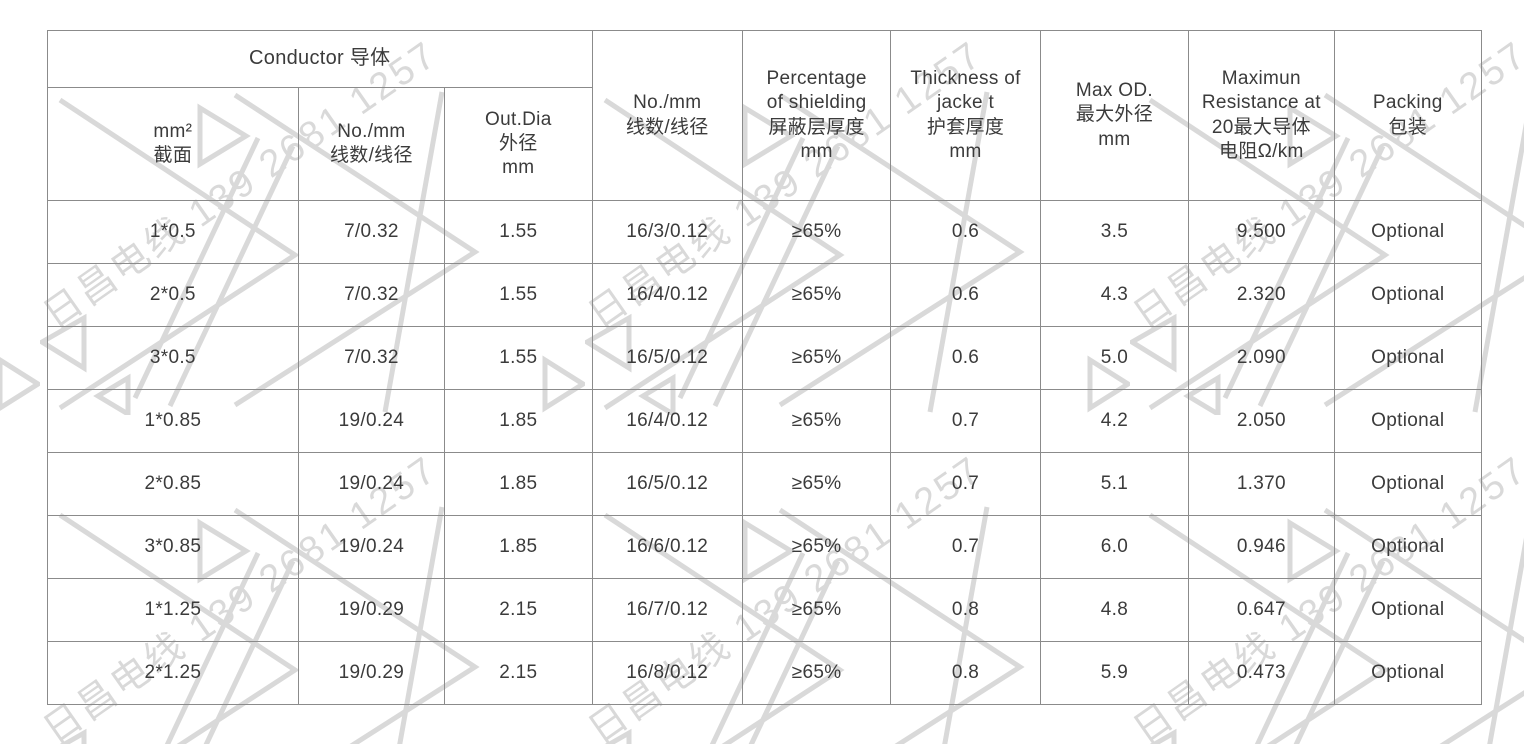 The image size is (1524, 744). I want to click on col-header-max-od: Max OD. 最大外径 mm, so click(1114, 115).